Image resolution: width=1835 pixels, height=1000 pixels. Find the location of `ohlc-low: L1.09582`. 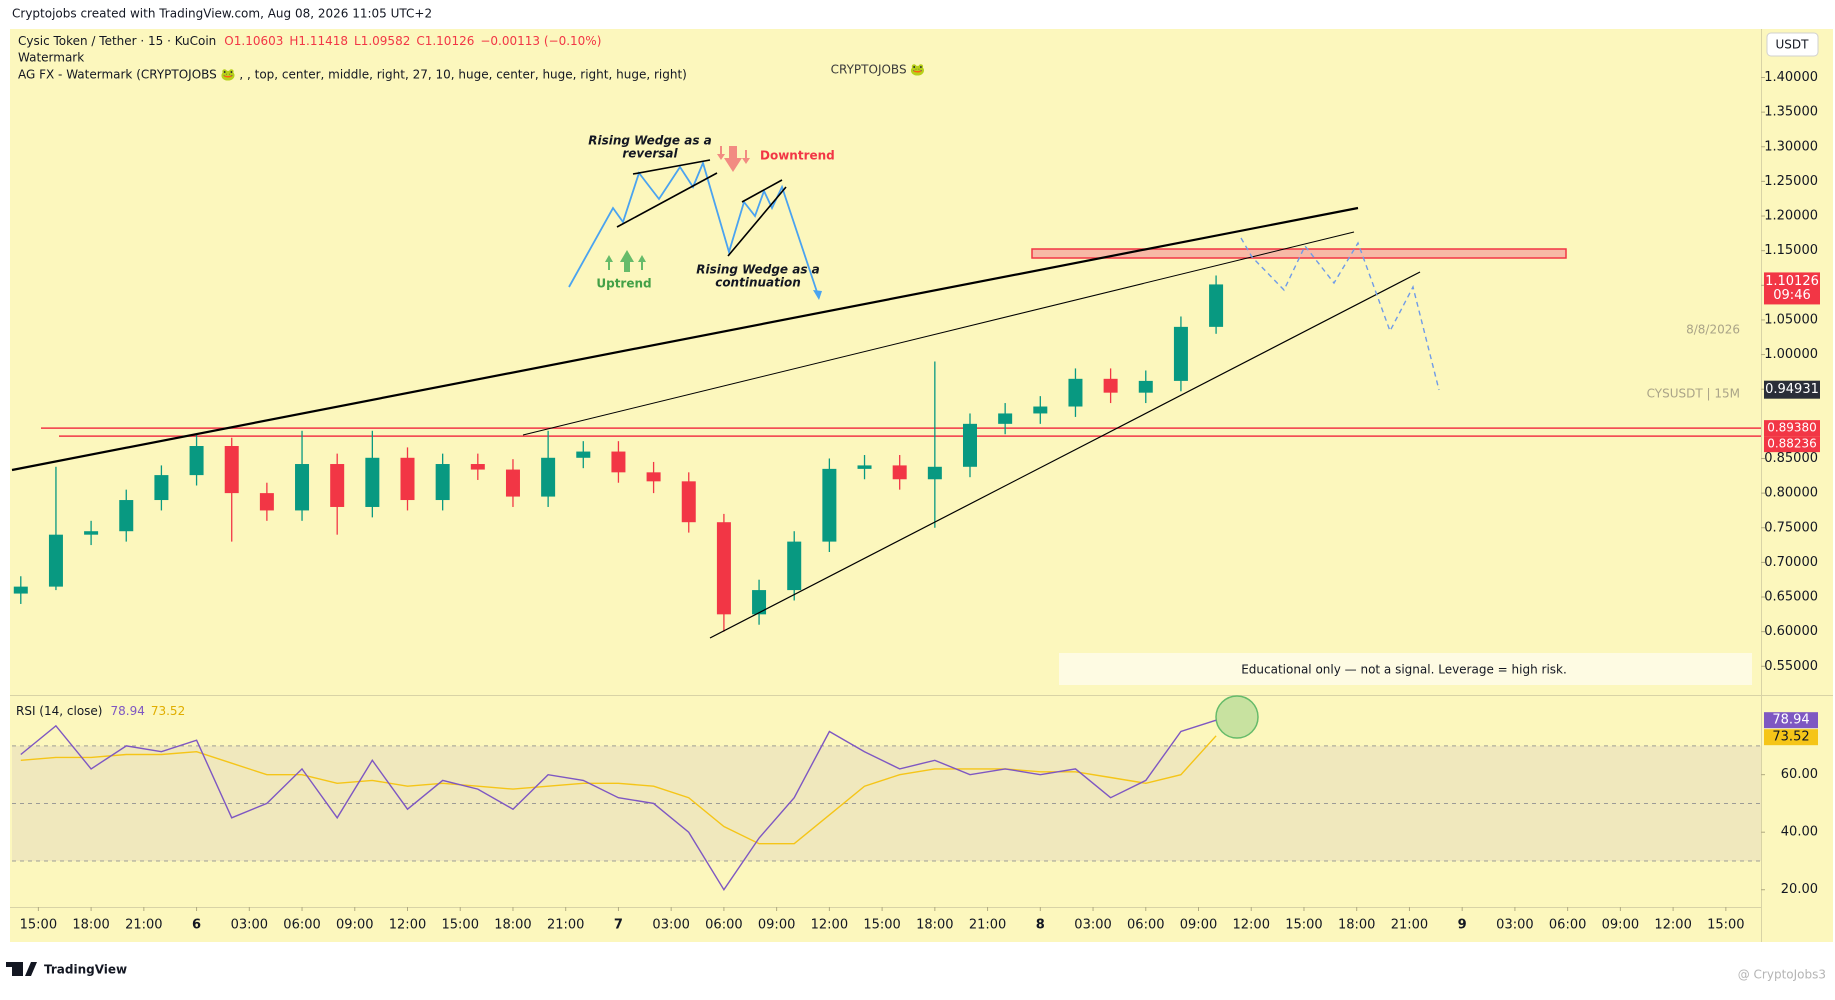

ohlc-low: L1.09582 is located at coordinates (382, 41).